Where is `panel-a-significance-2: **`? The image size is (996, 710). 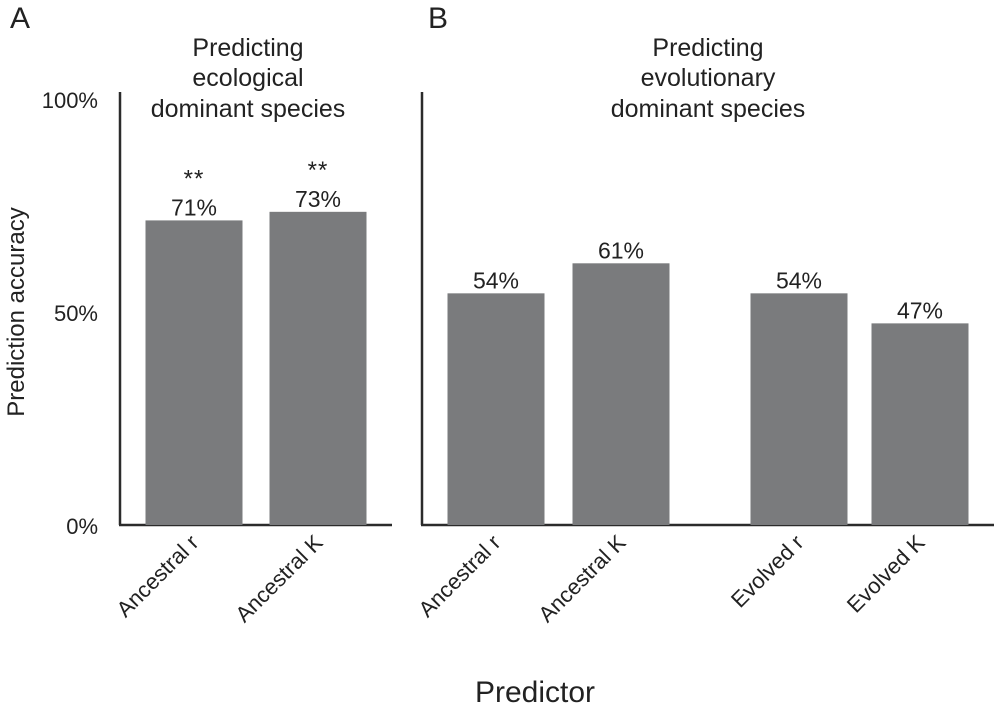
panel-a-significance-2: ** is located at coordinates (318, 170).